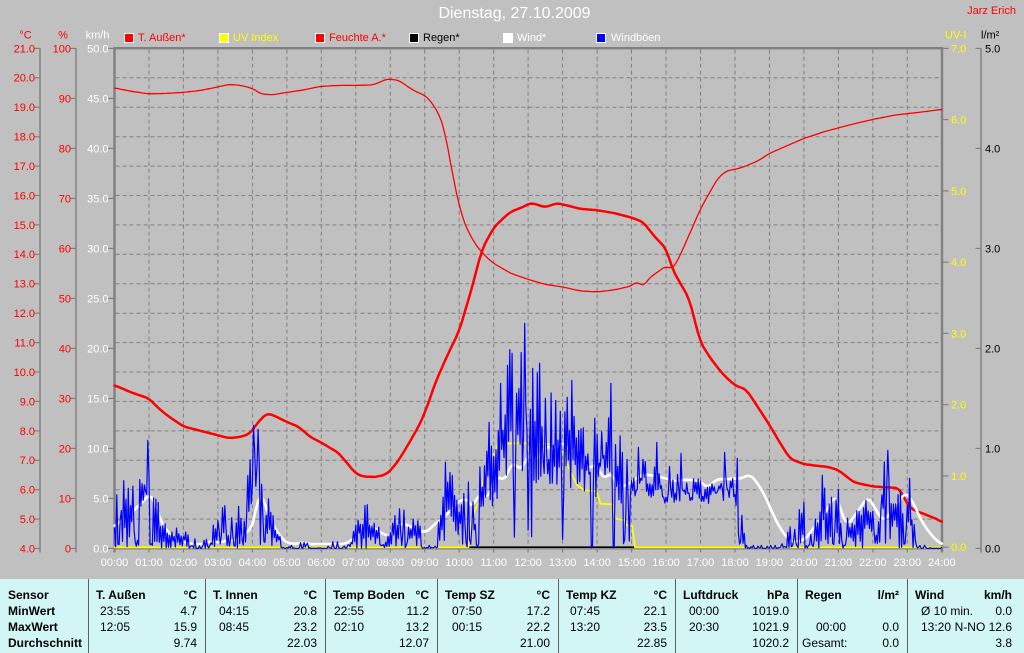 The image size is (1024, 653). Describe the element at coordinates (287, 563) in the screenshot. I see `svg-text: 05:00` at that location.